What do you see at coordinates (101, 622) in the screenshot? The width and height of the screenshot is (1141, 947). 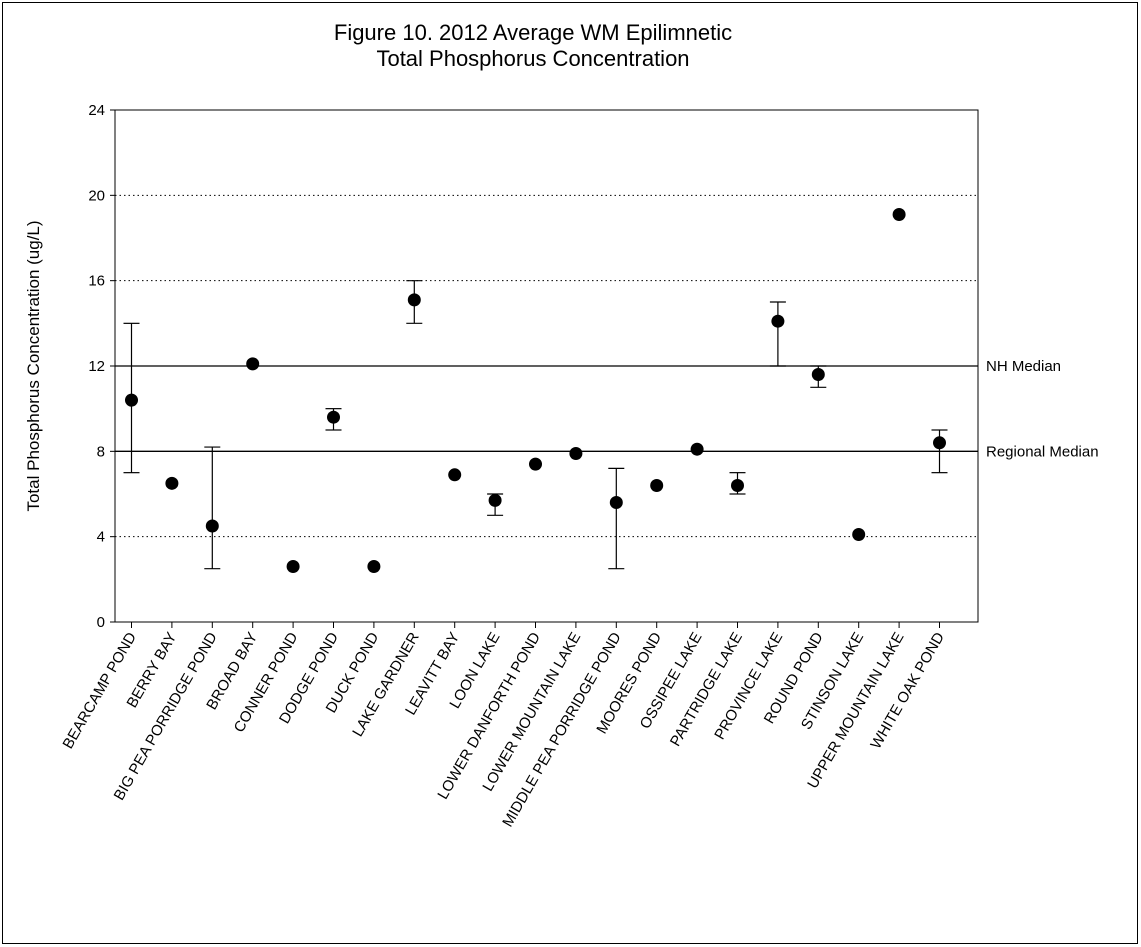 I see `y-tick-label-0: 0` at bounding box center [101, 622].